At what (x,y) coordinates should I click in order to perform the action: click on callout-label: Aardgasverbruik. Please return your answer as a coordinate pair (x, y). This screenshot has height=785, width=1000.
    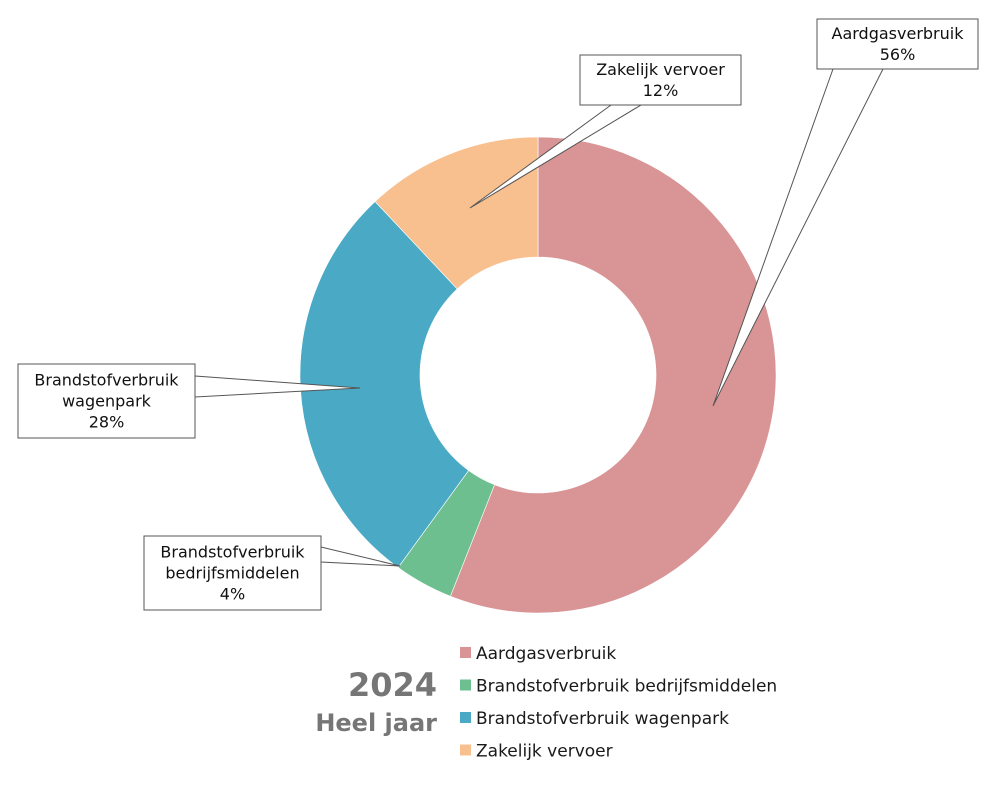
    Looking at the image, I should click on (898, 33).